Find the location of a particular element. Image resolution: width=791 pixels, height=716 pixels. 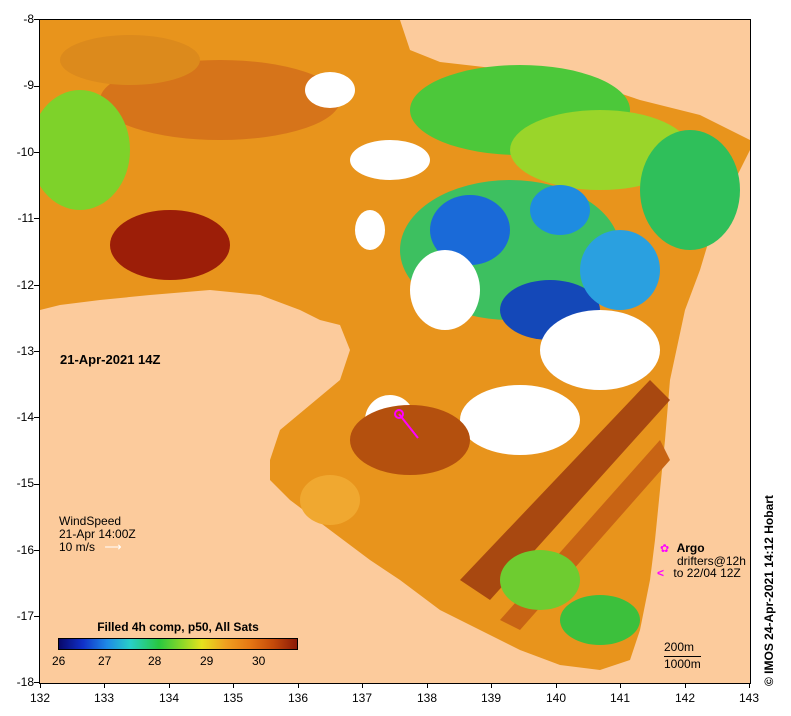

drifter-track is located at coordinates (408, 426).